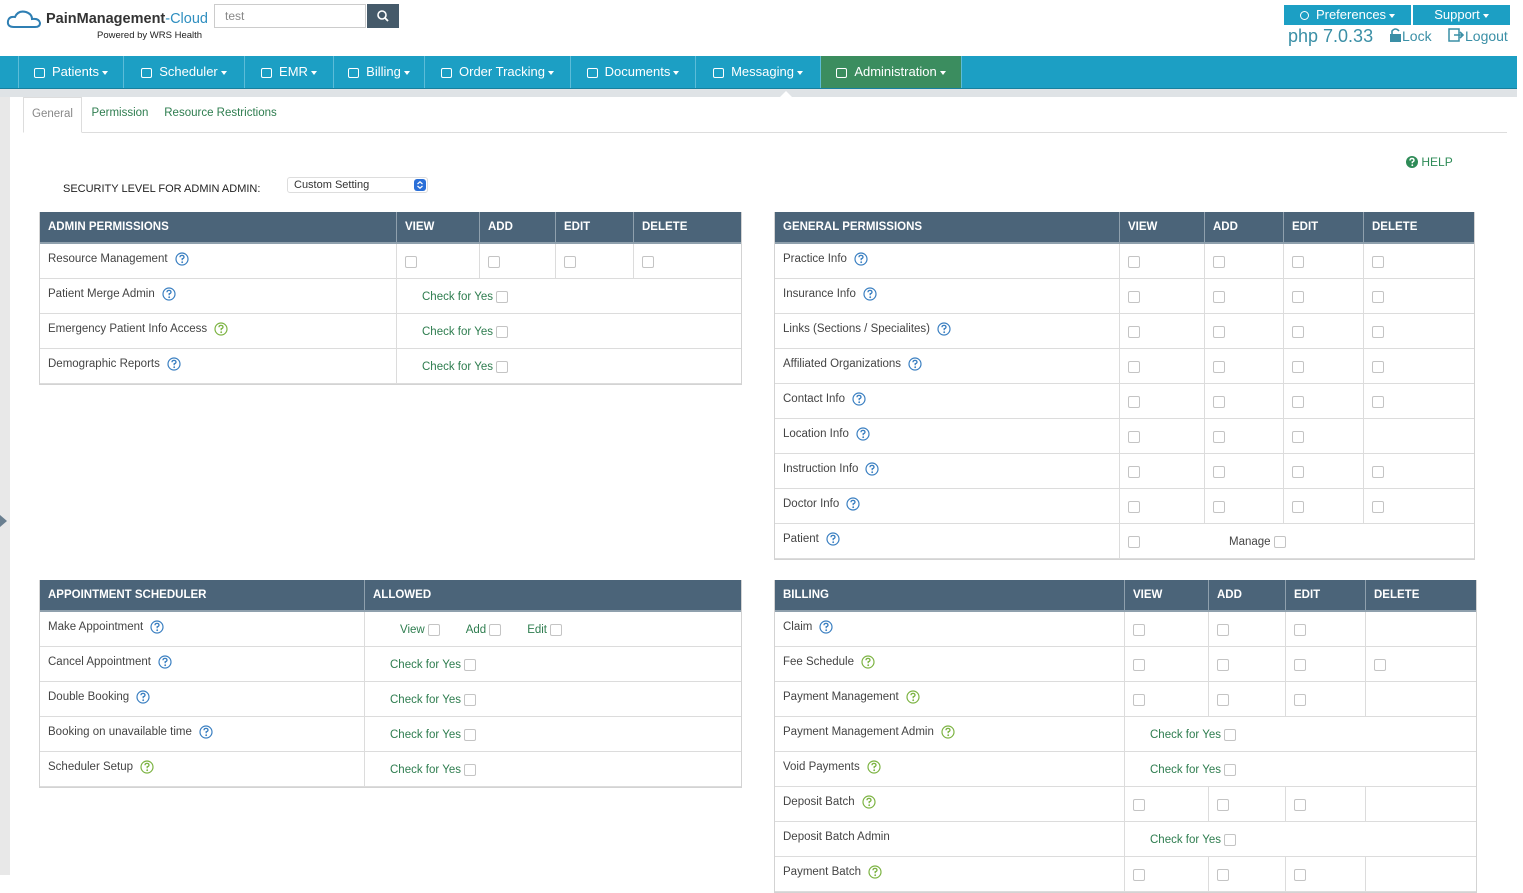 This screenshot has height=893, width=1523. I want to click on nav-item: Messaging, so click(758, 72).